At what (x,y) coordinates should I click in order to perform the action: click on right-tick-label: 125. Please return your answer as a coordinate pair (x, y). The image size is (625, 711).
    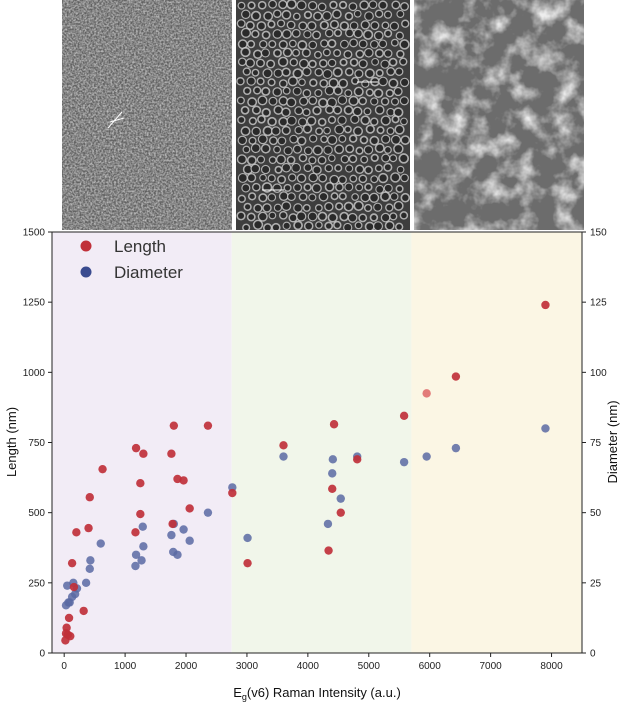
    Looking at the image, I should click on (598, 303).